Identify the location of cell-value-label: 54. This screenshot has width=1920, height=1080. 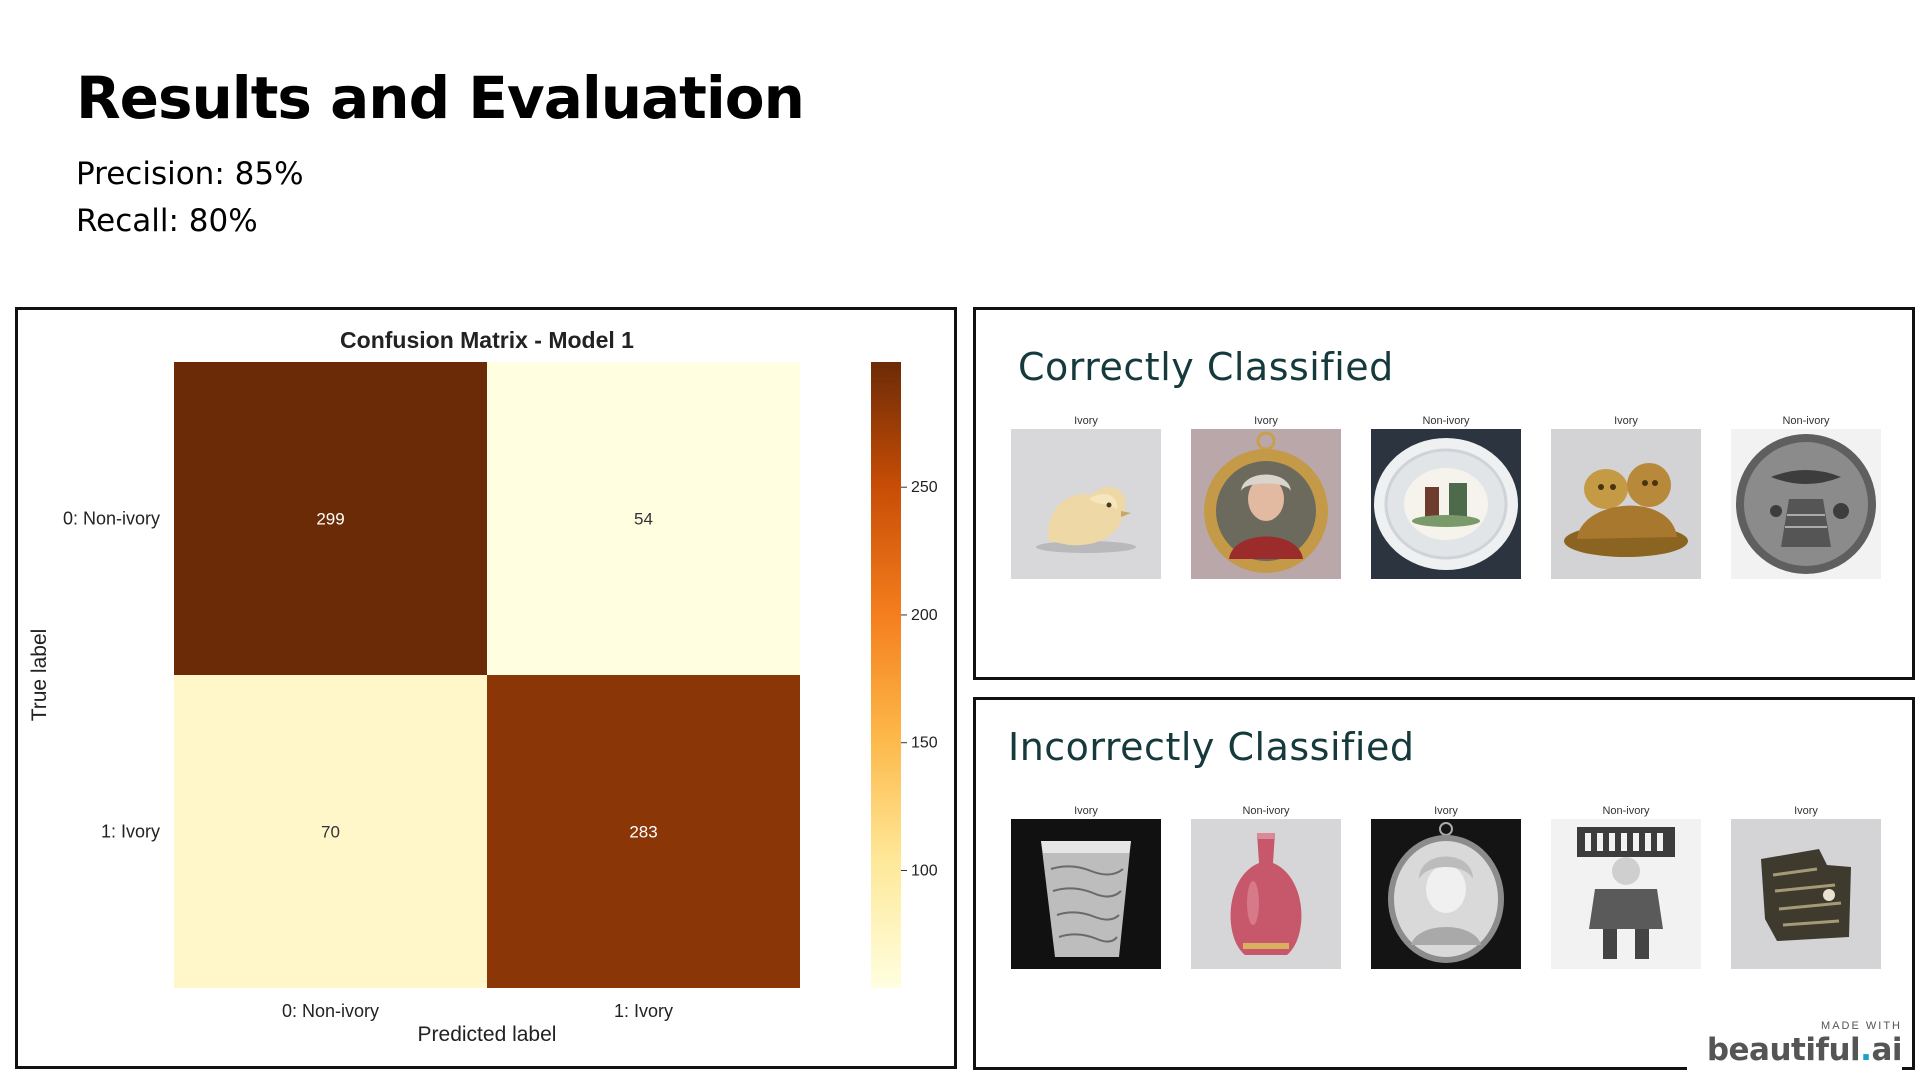
(643, 519).